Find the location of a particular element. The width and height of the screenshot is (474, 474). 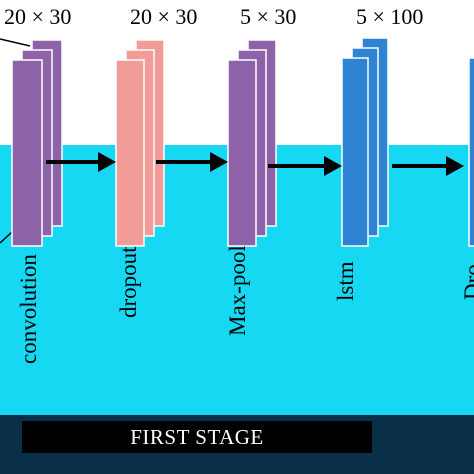

layer-label-dro: Dro is located at coordinates (467, 282).